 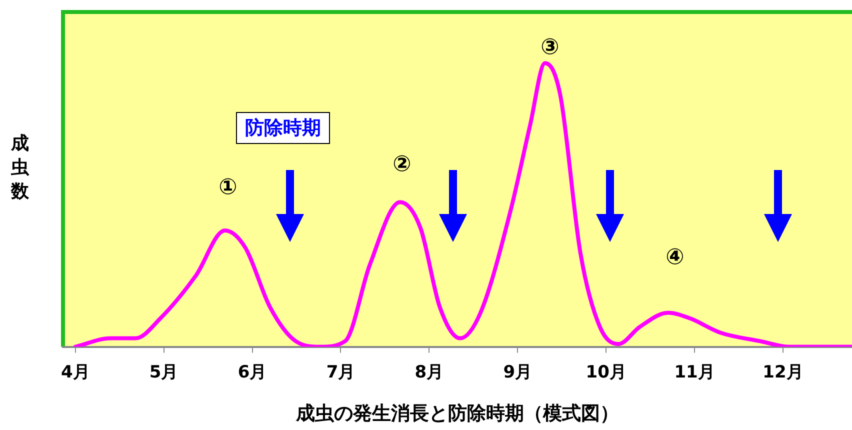 I want to click on x-tick-label: 5月, so click(x=163, y=372).